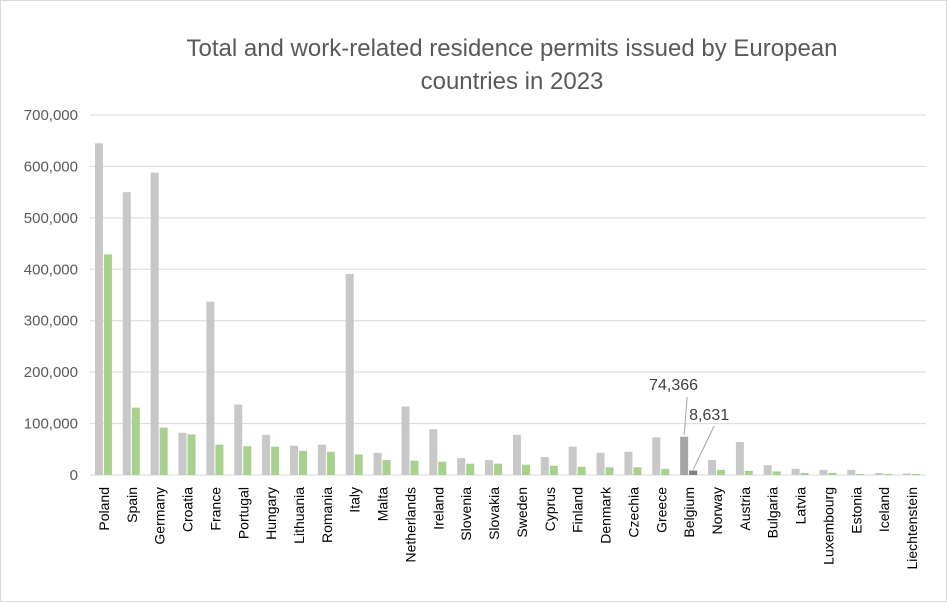 This screenshot has width=947, height=603. Describe the element at coordinates (522, 512) in the screenshot. I see `x-category-label: Sweden` at that location.